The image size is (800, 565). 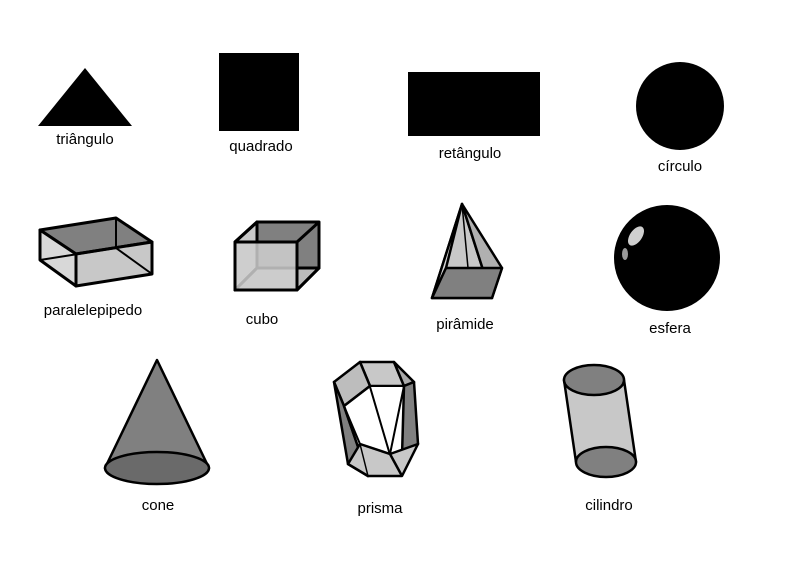 What do you see at coordinates (277, 256) in the screenshot?
I see `cube-shape` at bounding box center [277, 256].